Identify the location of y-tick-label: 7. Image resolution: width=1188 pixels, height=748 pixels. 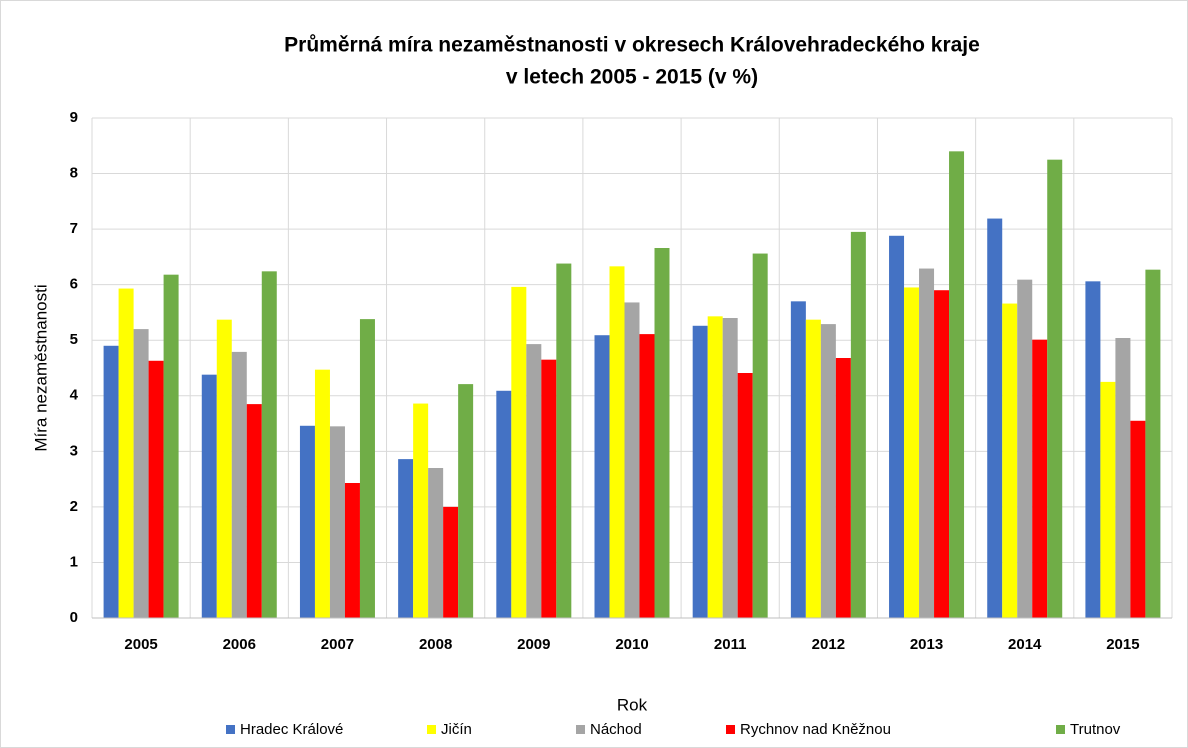
(74, 228).